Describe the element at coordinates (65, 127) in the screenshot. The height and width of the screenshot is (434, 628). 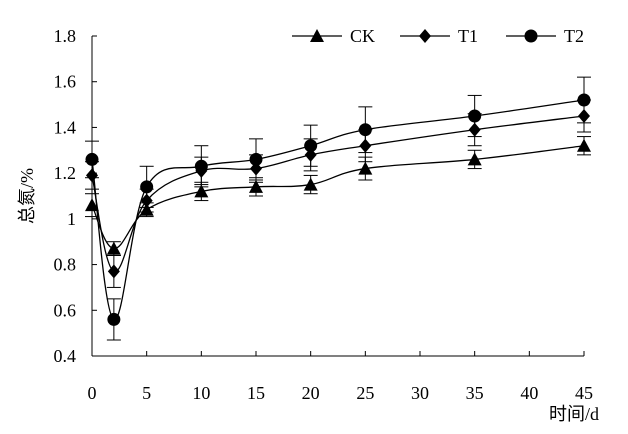
I see `y-tick-label: 1.4` at that location.